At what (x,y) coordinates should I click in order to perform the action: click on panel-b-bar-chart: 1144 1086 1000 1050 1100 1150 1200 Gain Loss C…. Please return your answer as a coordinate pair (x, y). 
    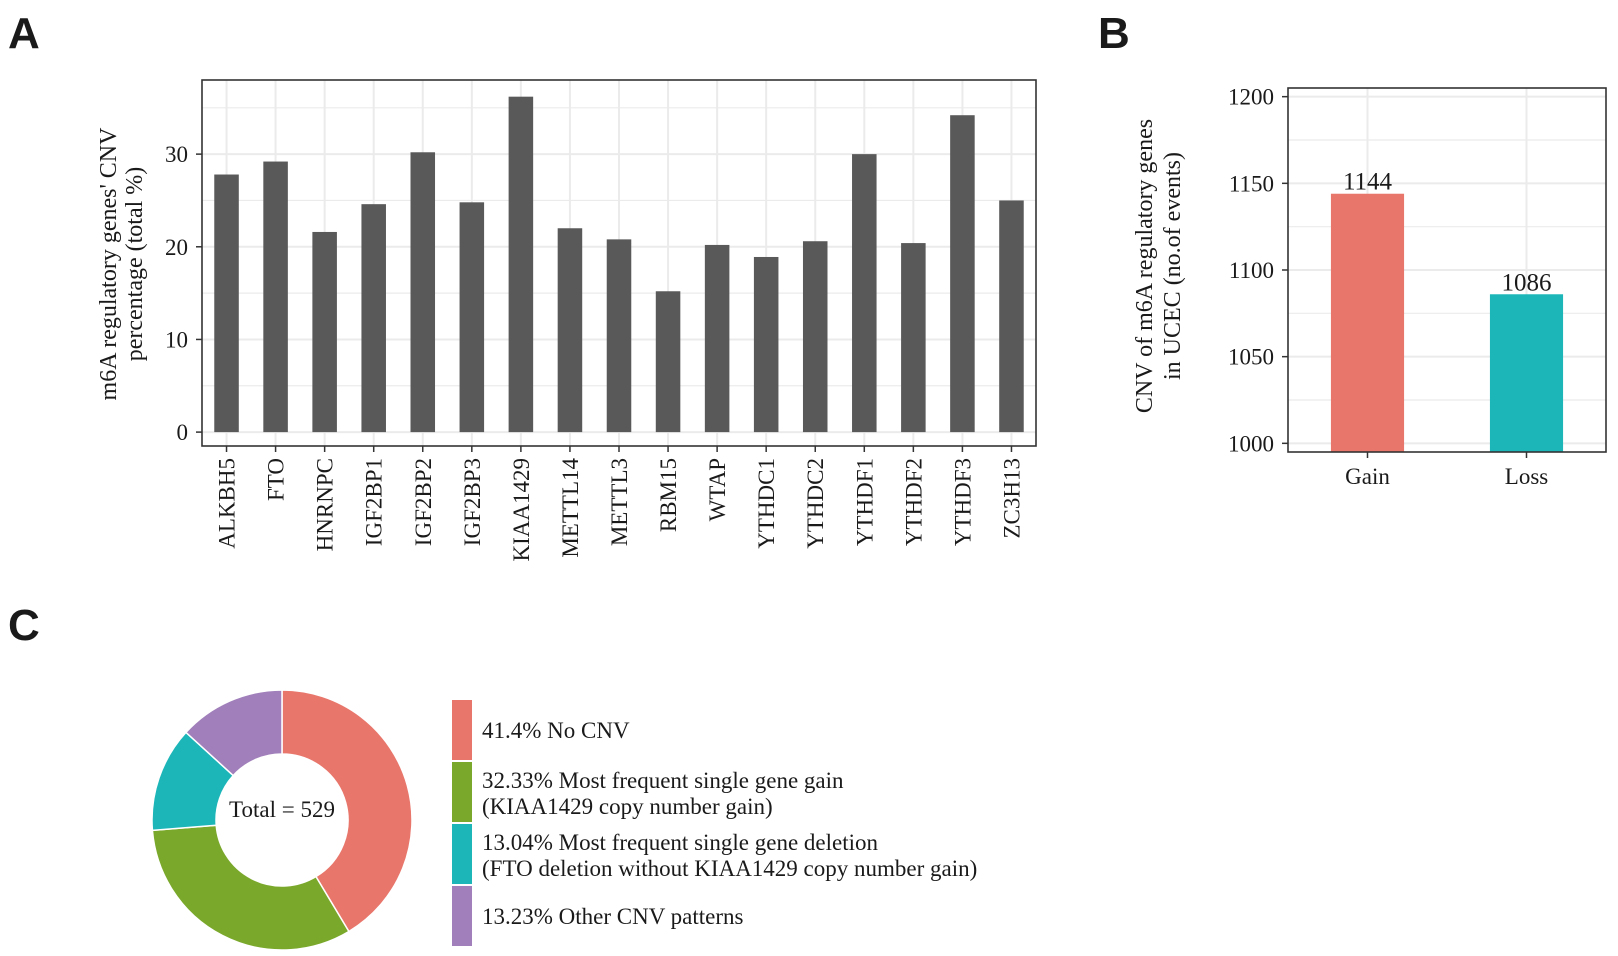
    Looking at the image, I should click on (1369, 287).